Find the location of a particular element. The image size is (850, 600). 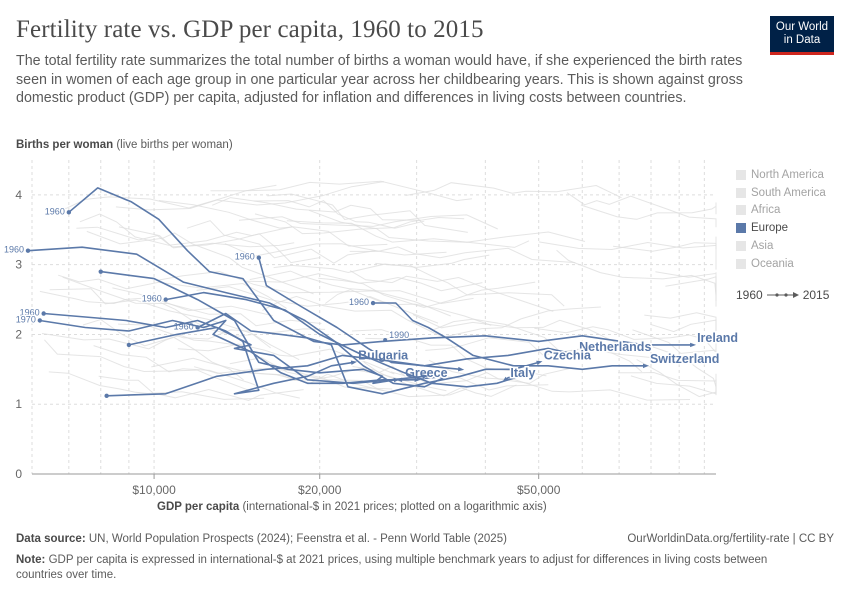

series-end-label: Ireland is located at coordinates (717, 338).